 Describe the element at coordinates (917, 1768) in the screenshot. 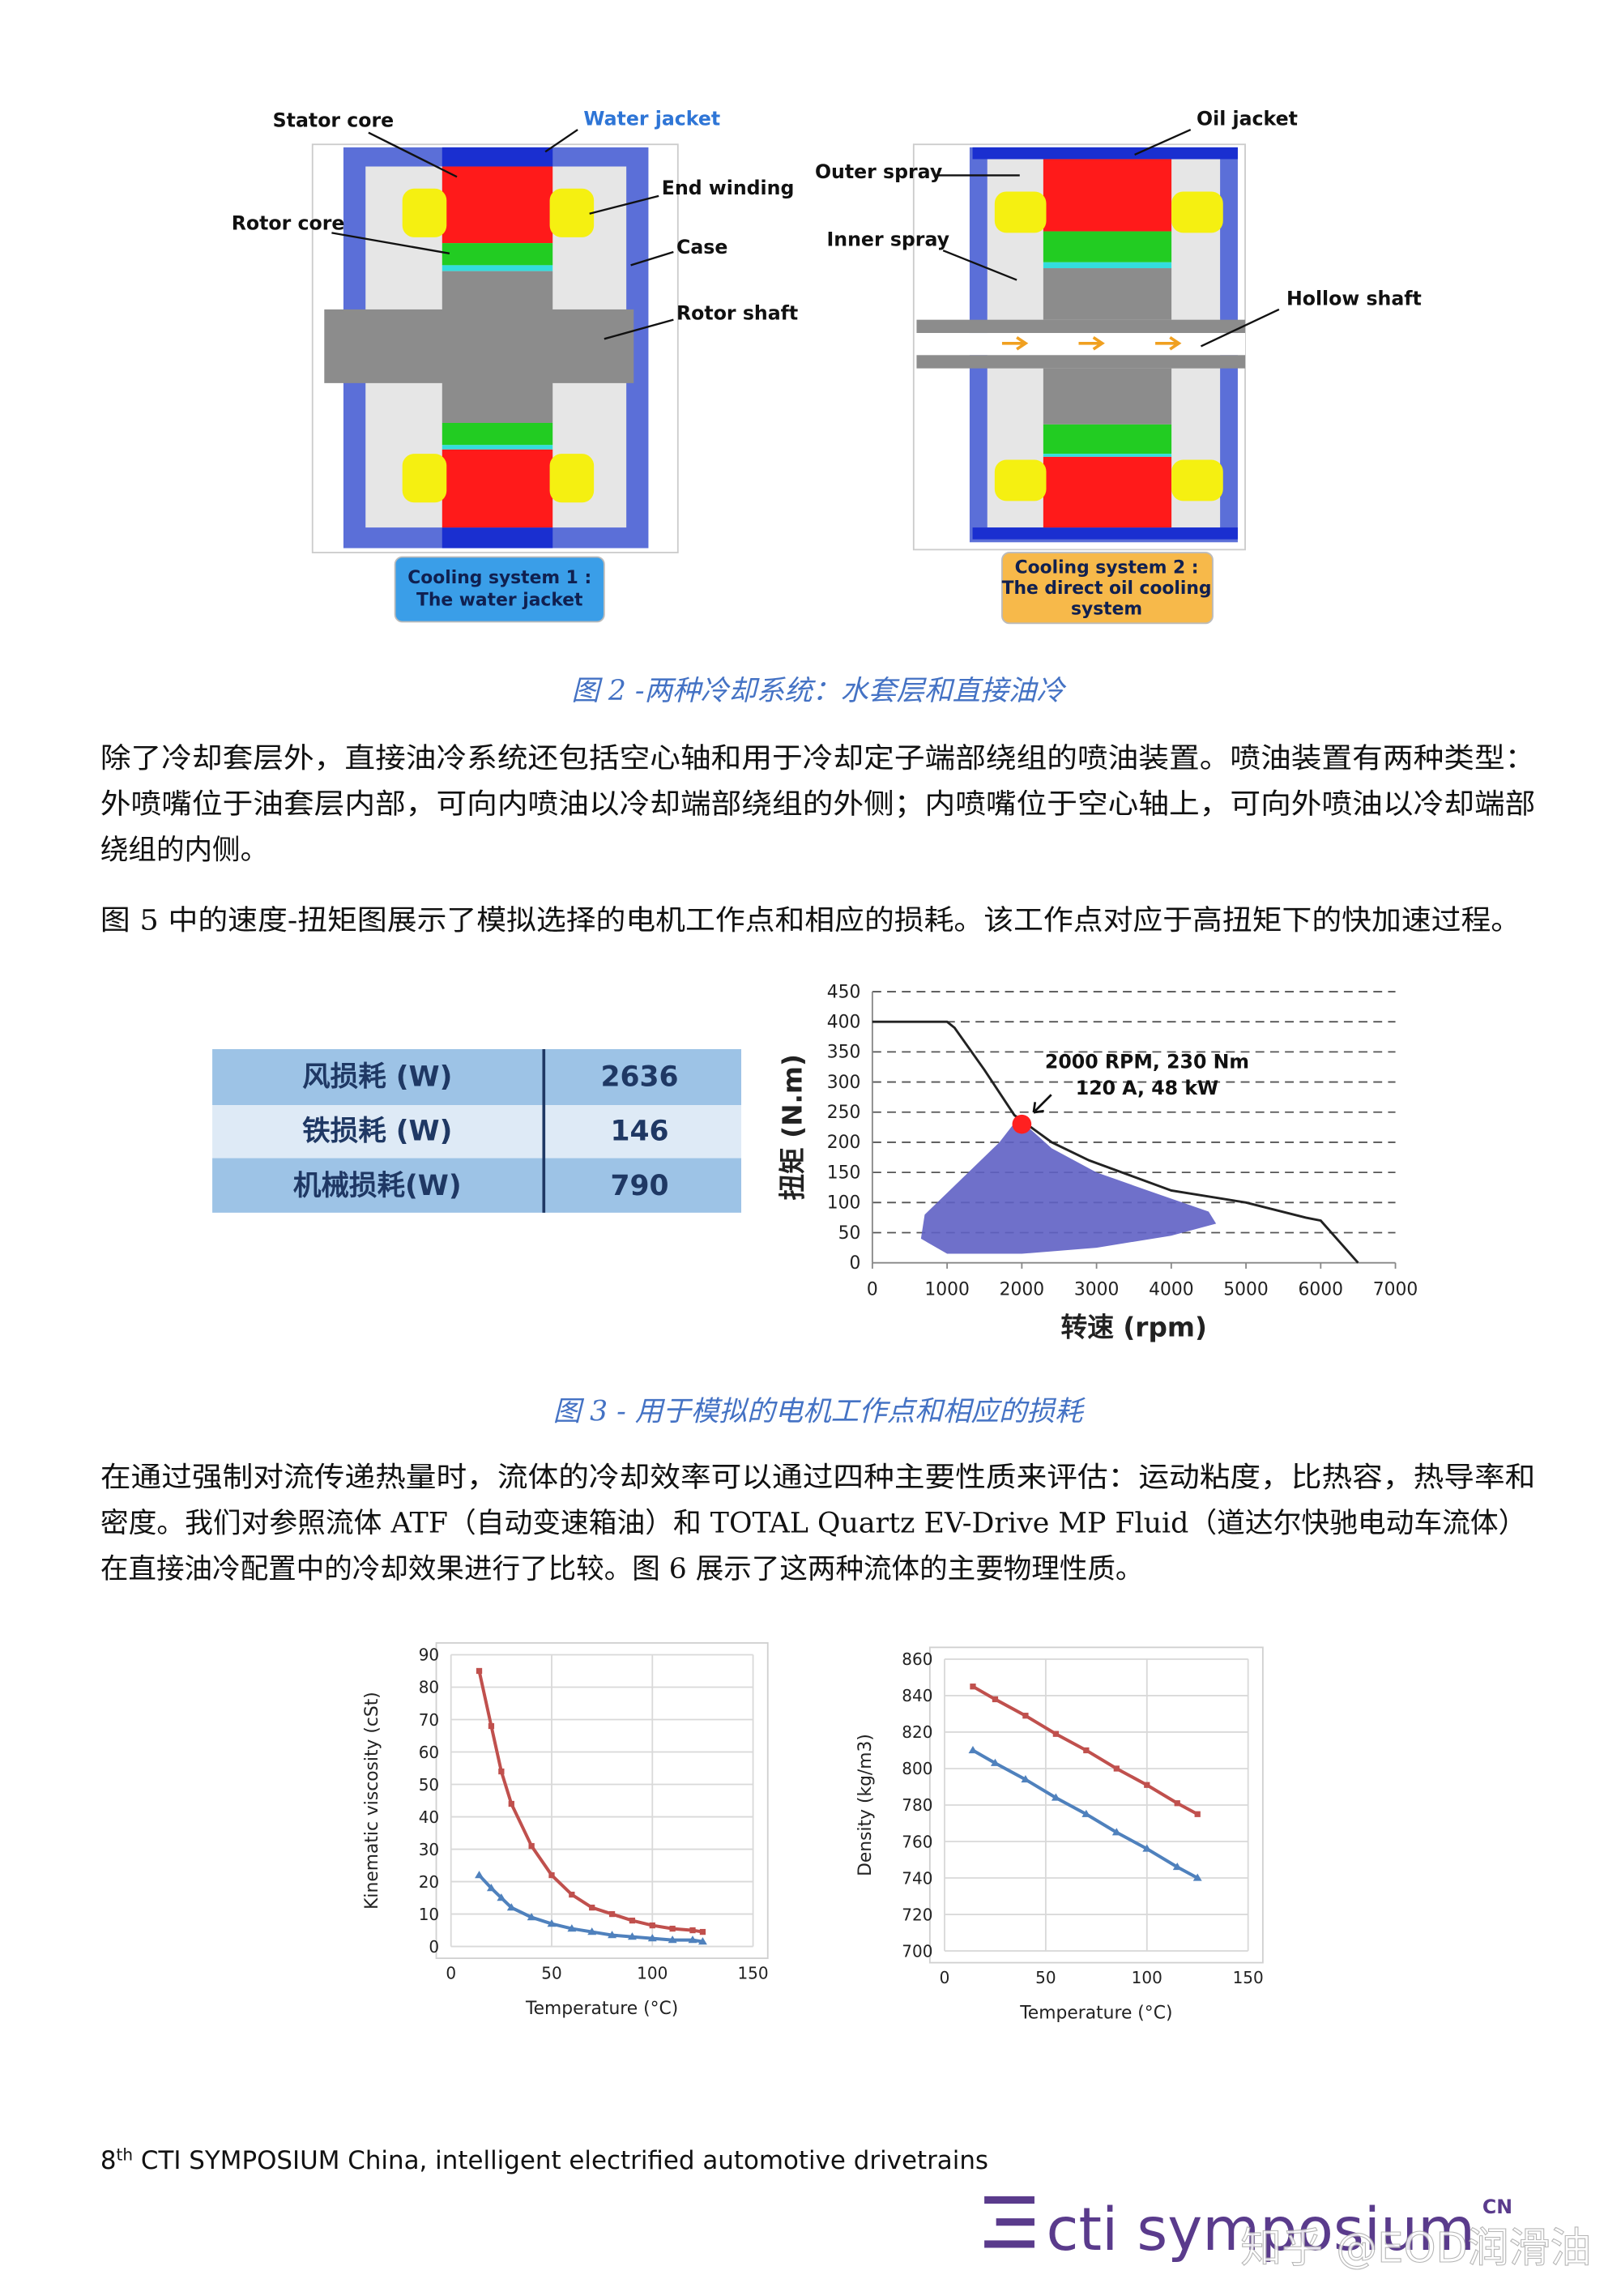

I see `y-tick-label: 800` at that location.